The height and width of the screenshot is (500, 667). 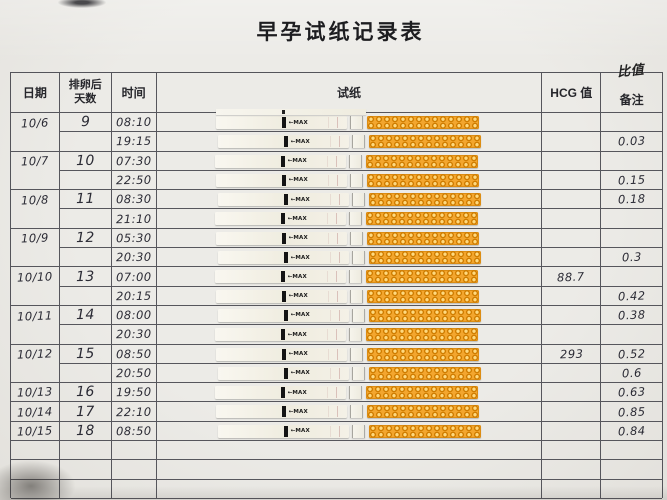 I want to click on handwritten-ratio-annotation: 比值, so click(x=631, y=71).